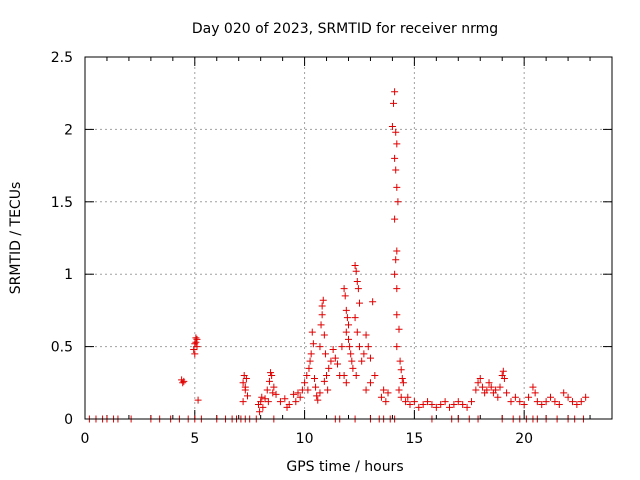 The image size is (640, 480). What do you see at coordinates (68, 130) in the screenshot?
I see `y-tick-label: 2` at bounding box center [68, 130].